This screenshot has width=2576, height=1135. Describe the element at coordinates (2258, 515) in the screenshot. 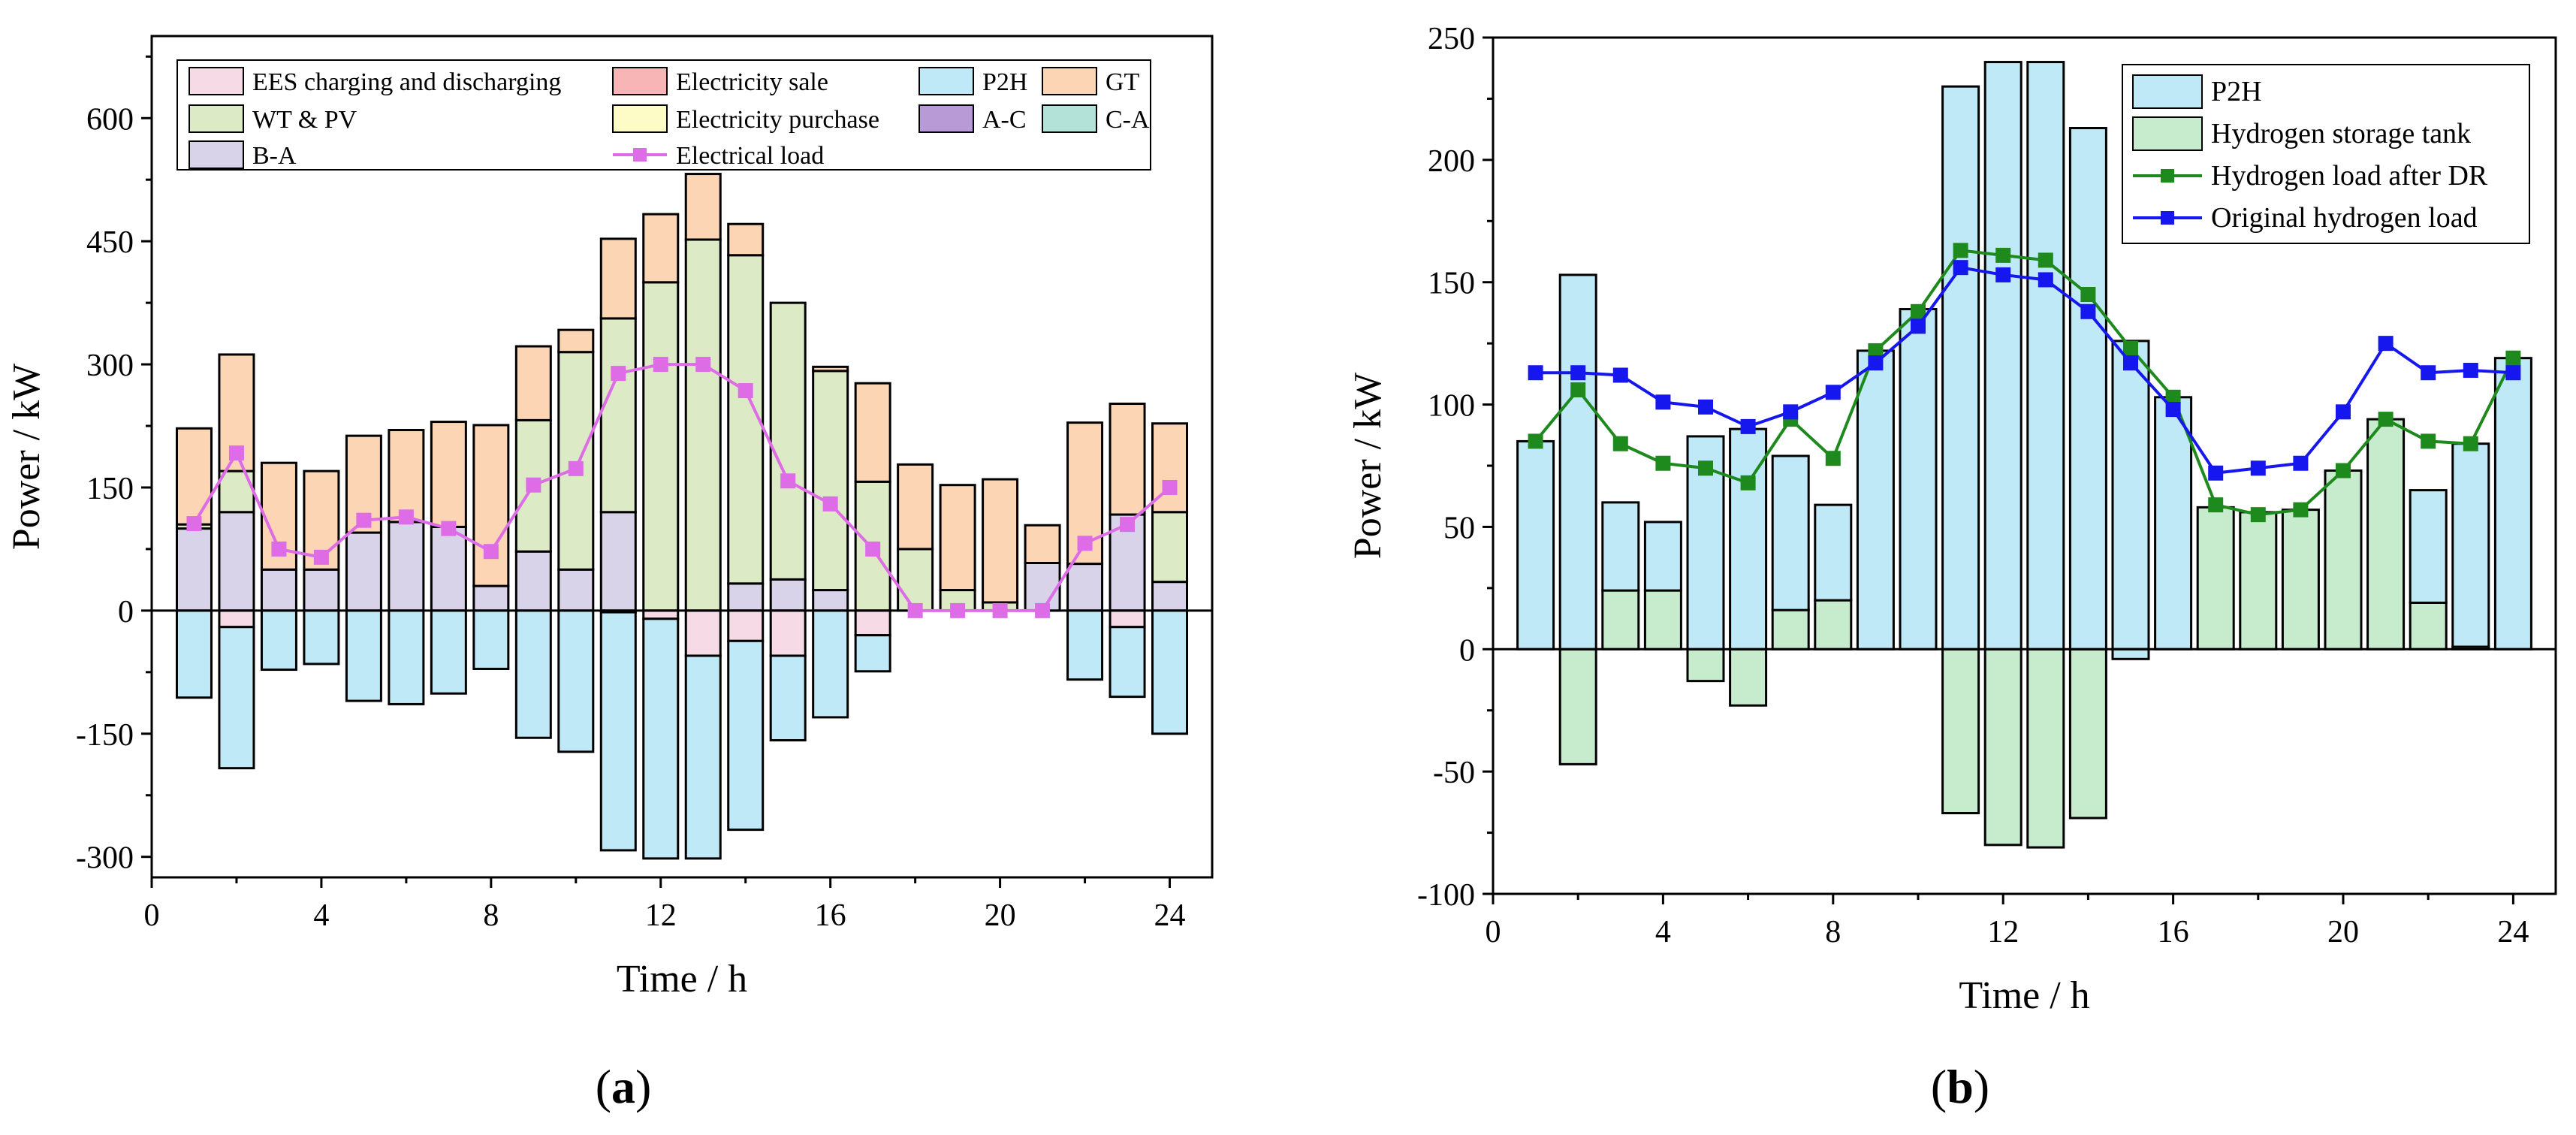

I see `series-point-b-0-t18` at that location.